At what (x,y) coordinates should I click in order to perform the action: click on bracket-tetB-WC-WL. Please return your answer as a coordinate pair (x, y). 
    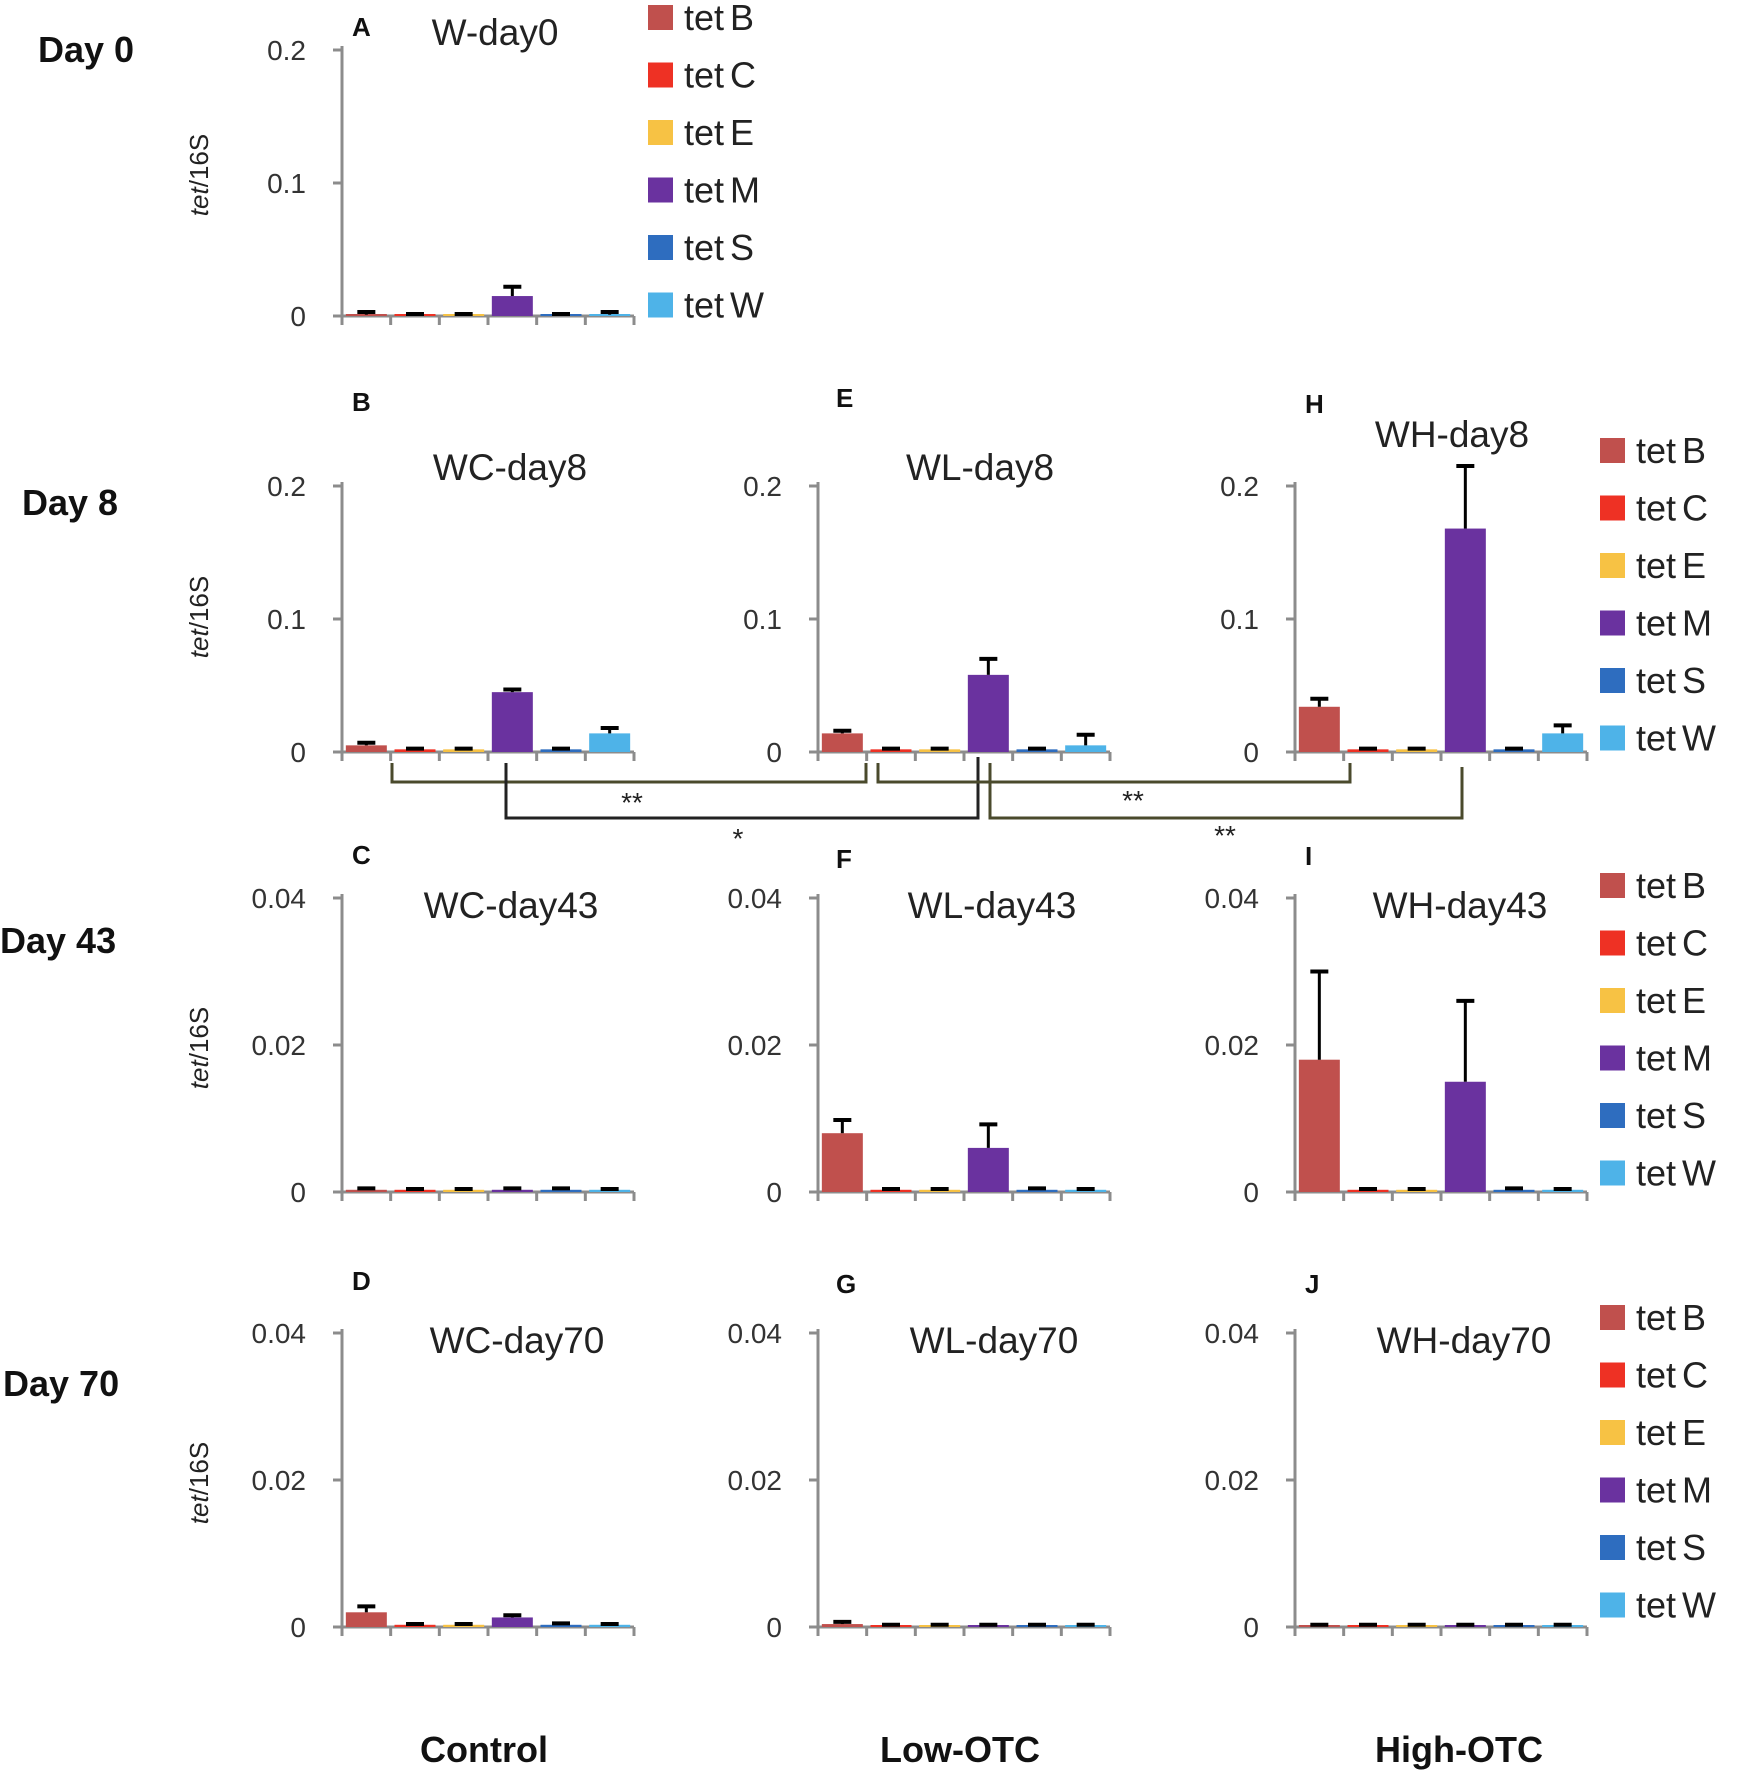
    Looking at the image, I should click on (629, 773).